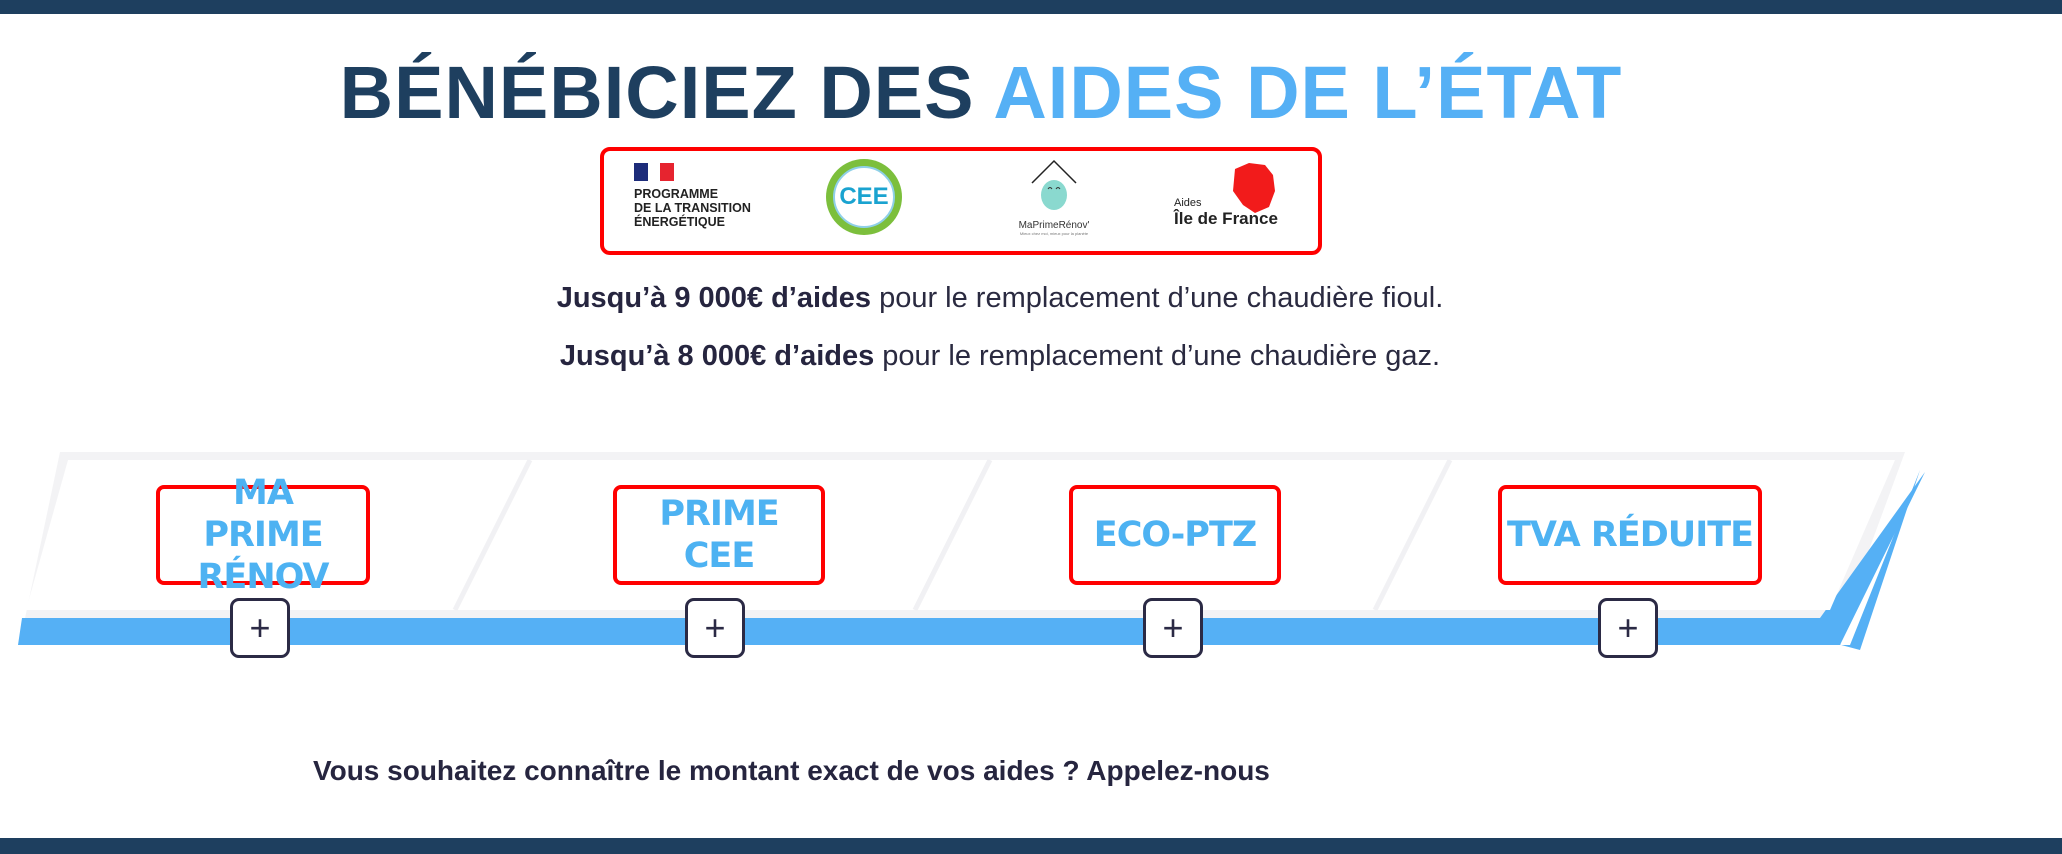  Describe the element at coordinates (1630, 535) in the screenshot. I see `aide-tva-reduite: TVA RÉDUITE` at that location.